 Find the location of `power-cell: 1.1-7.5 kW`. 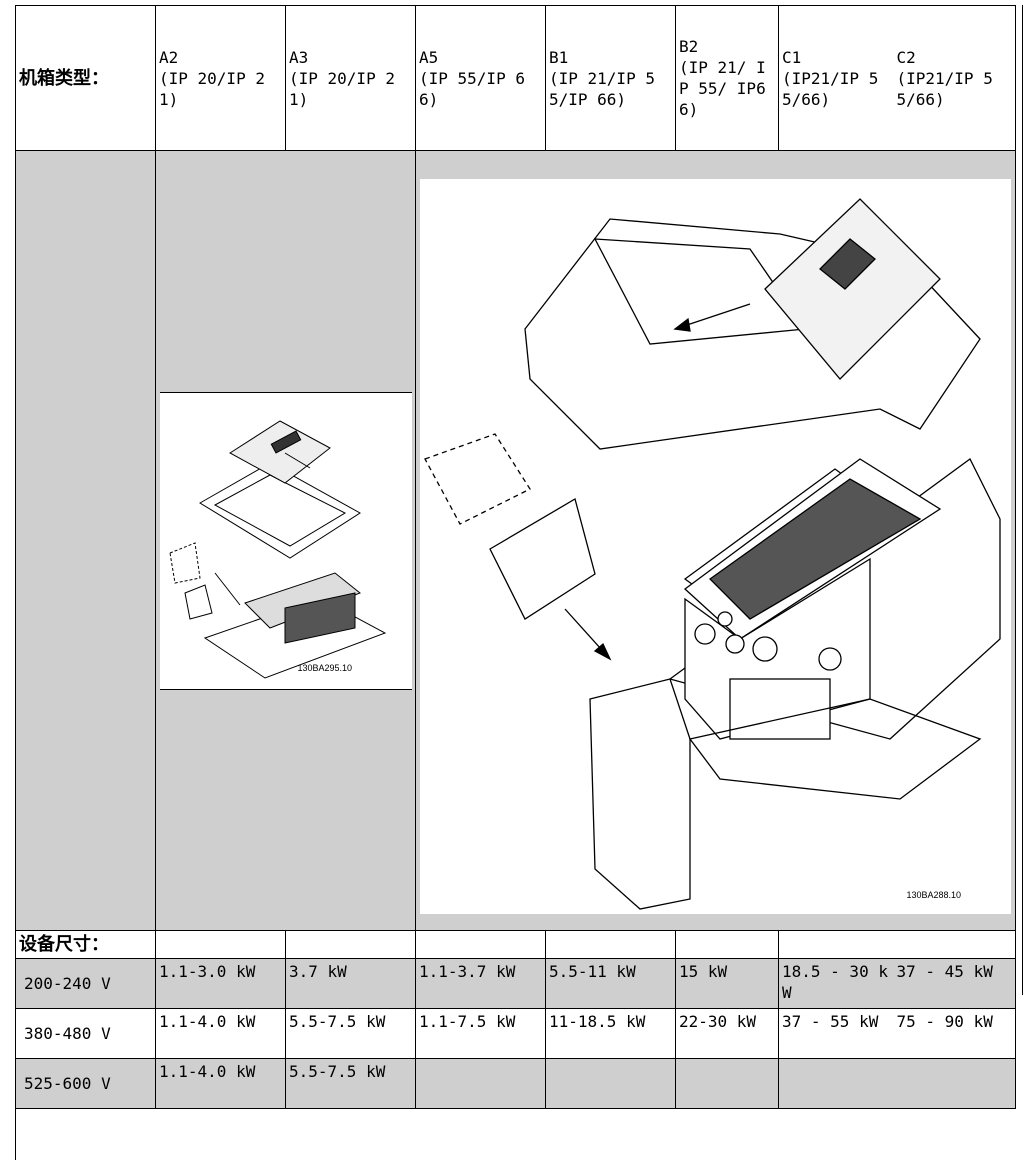

power-cell: 1.1-7.5 kW is located at coordinates (480, 1033).